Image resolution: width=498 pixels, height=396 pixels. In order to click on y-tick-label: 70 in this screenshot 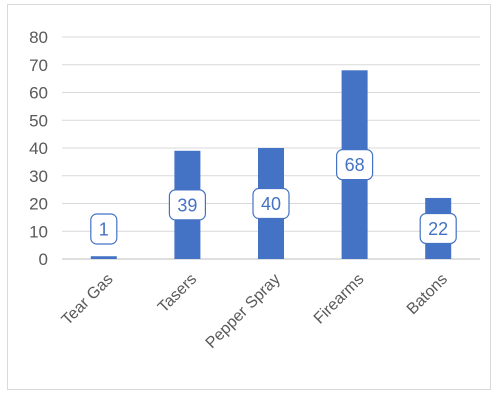, I will do `click(38, 65)`.